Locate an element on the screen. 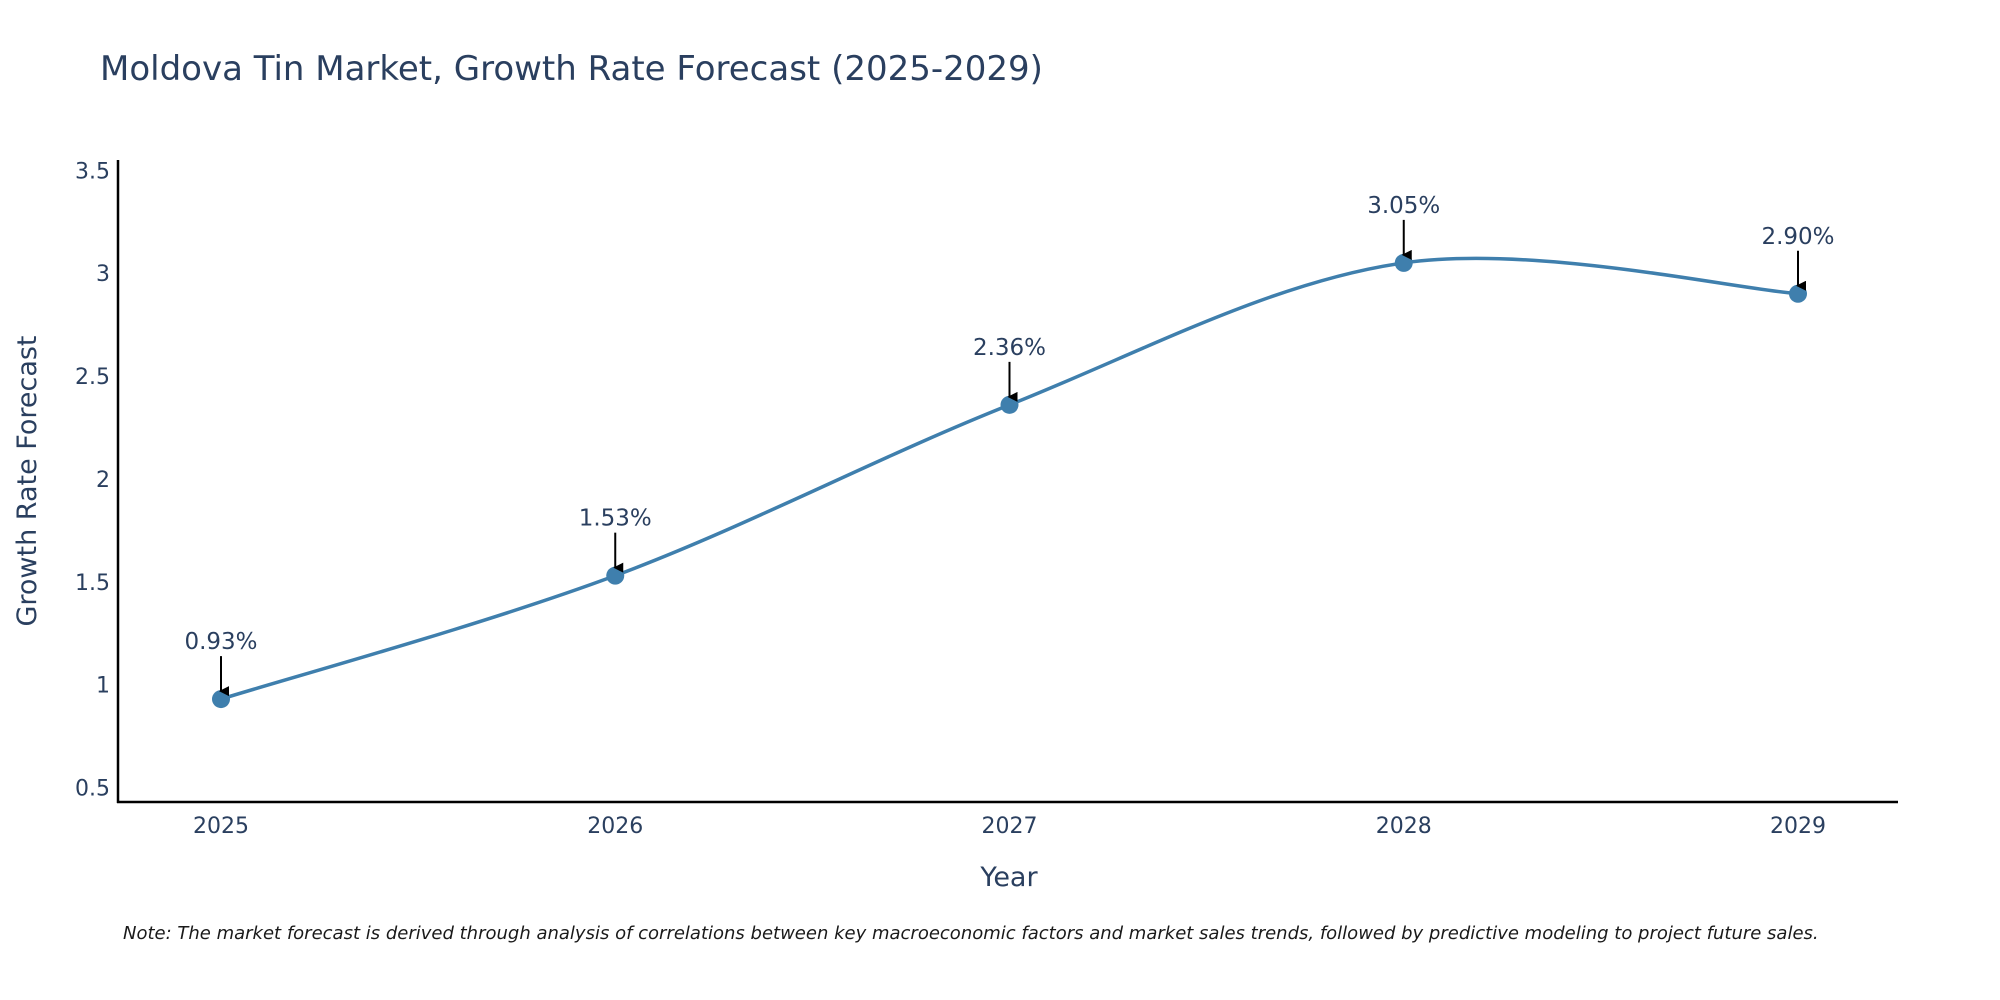 Image resolution: width=2000 pixels, height=1000 pixels. x-tick-label: 2026 is located at coordinates (615, 826).